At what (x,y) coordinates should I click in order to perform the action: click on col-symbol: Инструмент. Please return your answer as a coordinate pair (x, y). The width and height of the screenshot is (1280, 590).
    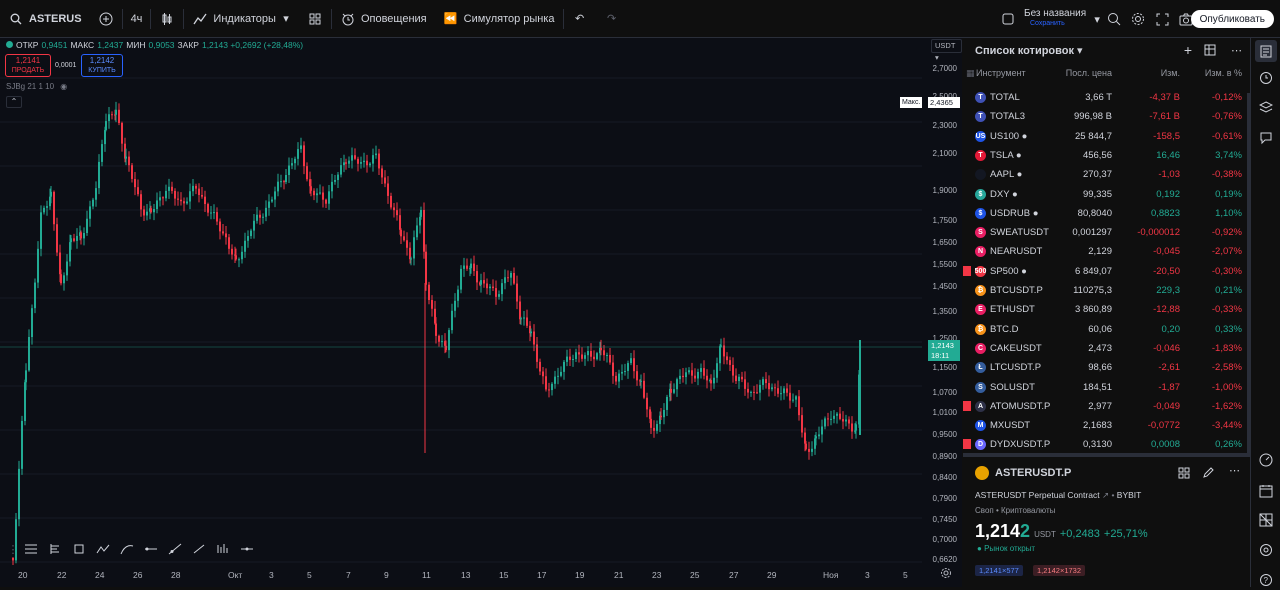
    Looking at the image, I should click on (1001, 73).